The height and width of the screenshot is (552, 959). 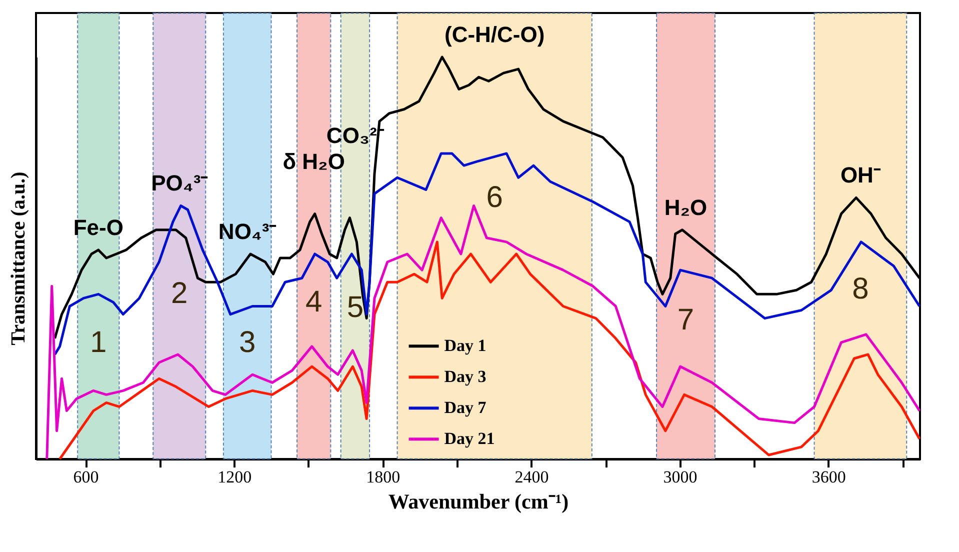 What do you see at coordinates (680, 477) in the screenshot?
I see `x-tick-label: 3000` at bounding box center [680, 477].